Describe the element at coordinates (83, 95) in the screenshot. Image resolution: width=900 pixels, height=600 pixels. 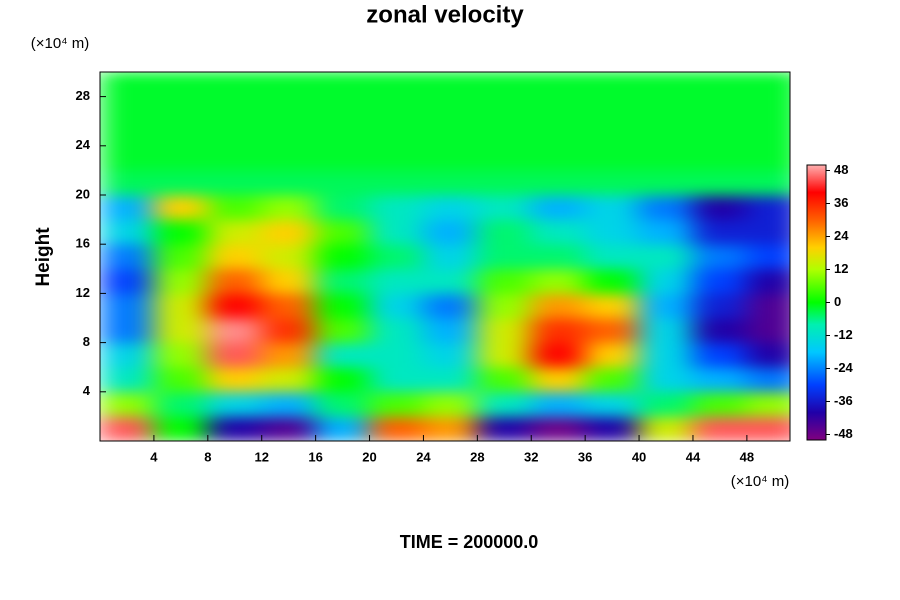
I see `y-tick-label: 28` at that location.